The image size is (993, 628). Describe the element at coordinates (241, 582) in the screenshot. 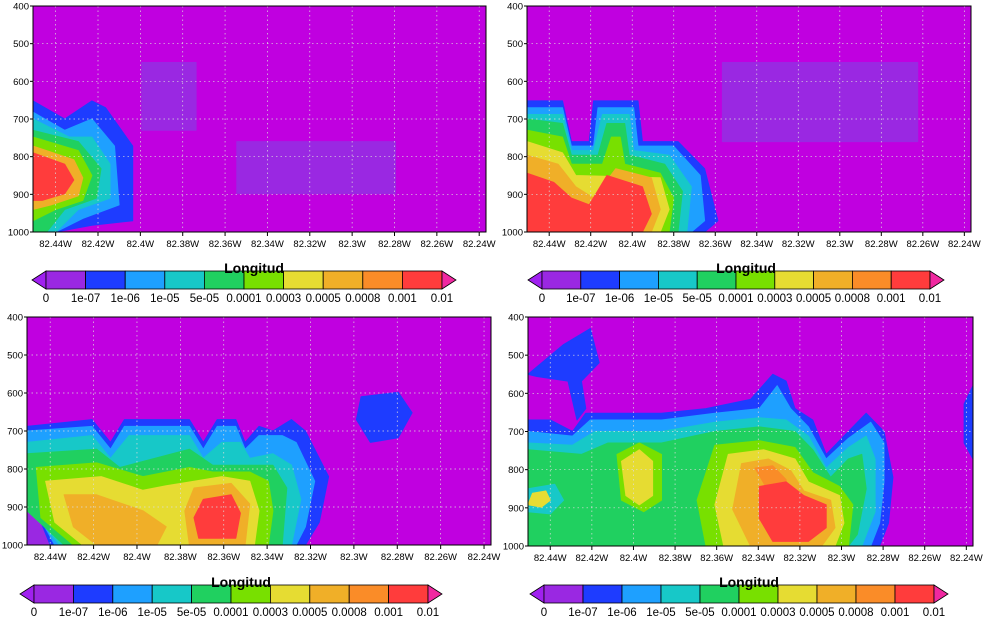

I see `x-axis-title: Longitud` at that location.